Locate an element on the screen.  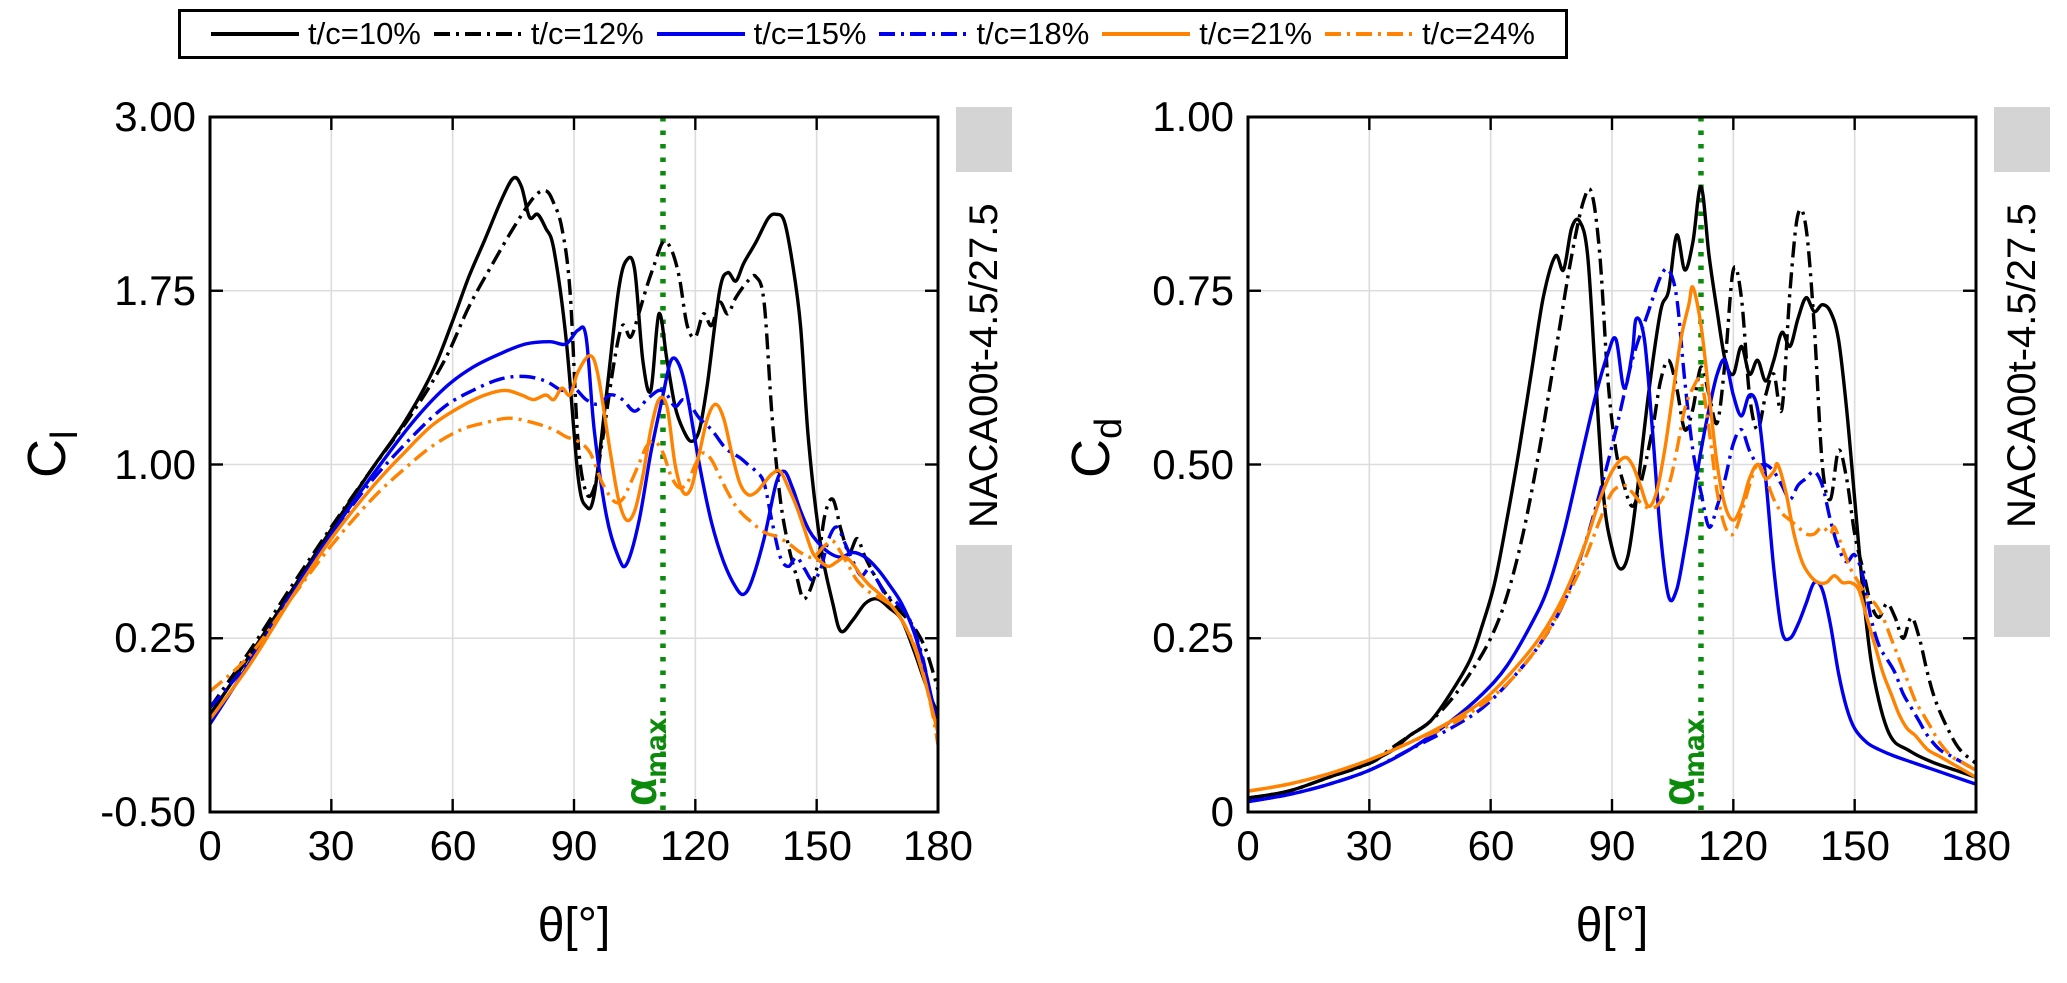
legend-item-tc18: t/c=18% is located at coordinates (984, 34).